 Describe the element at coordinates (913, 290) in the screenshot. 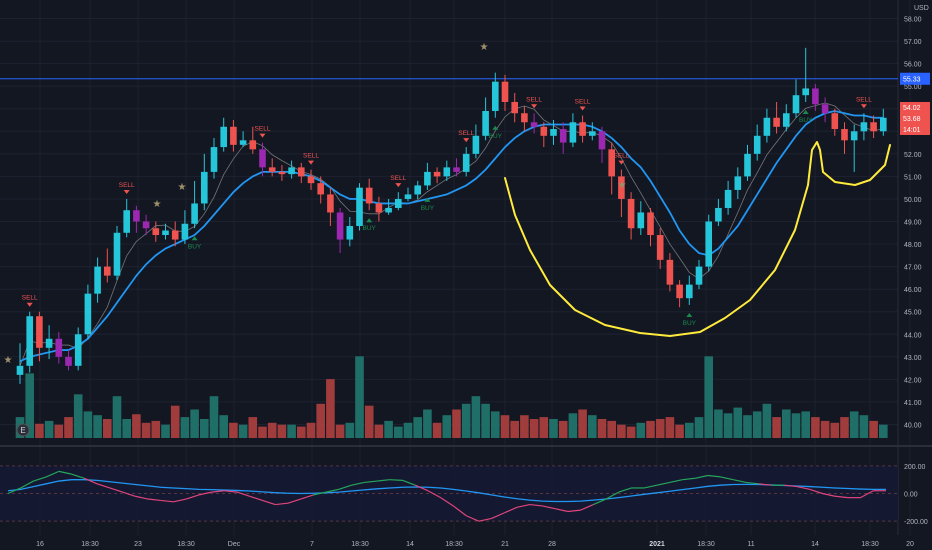

I see `price-tick-label: 46.00` at that location.